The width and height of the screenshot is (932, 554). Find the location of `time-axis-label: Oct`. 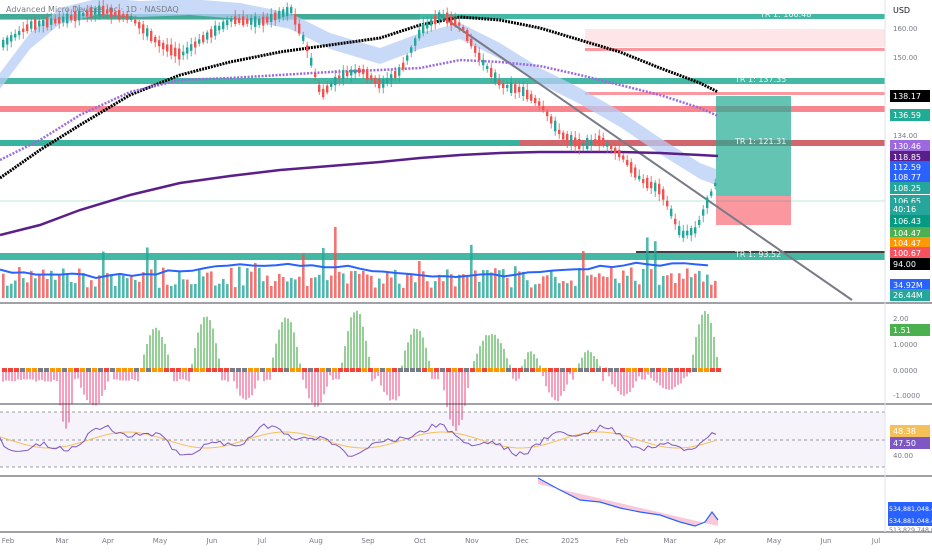

time-axis-label: Oct is located at coordinates (420, 541).